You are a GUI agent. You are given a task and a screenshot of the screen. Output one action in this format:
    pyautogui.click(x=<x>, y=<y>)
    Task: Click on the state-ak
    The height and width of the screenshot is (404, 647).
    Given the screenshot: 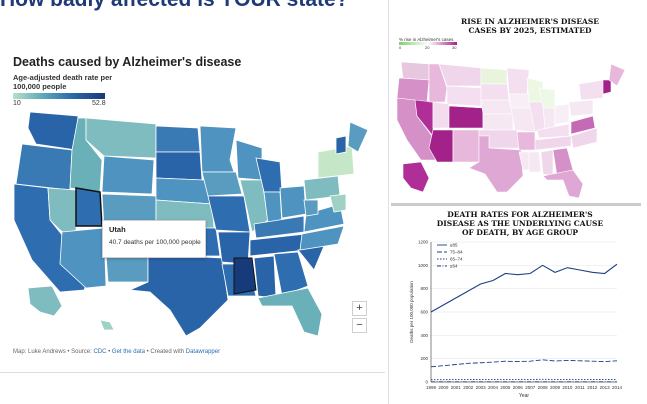 What is the action you would take?
    pyautogui.click(x=45, y=301)
    